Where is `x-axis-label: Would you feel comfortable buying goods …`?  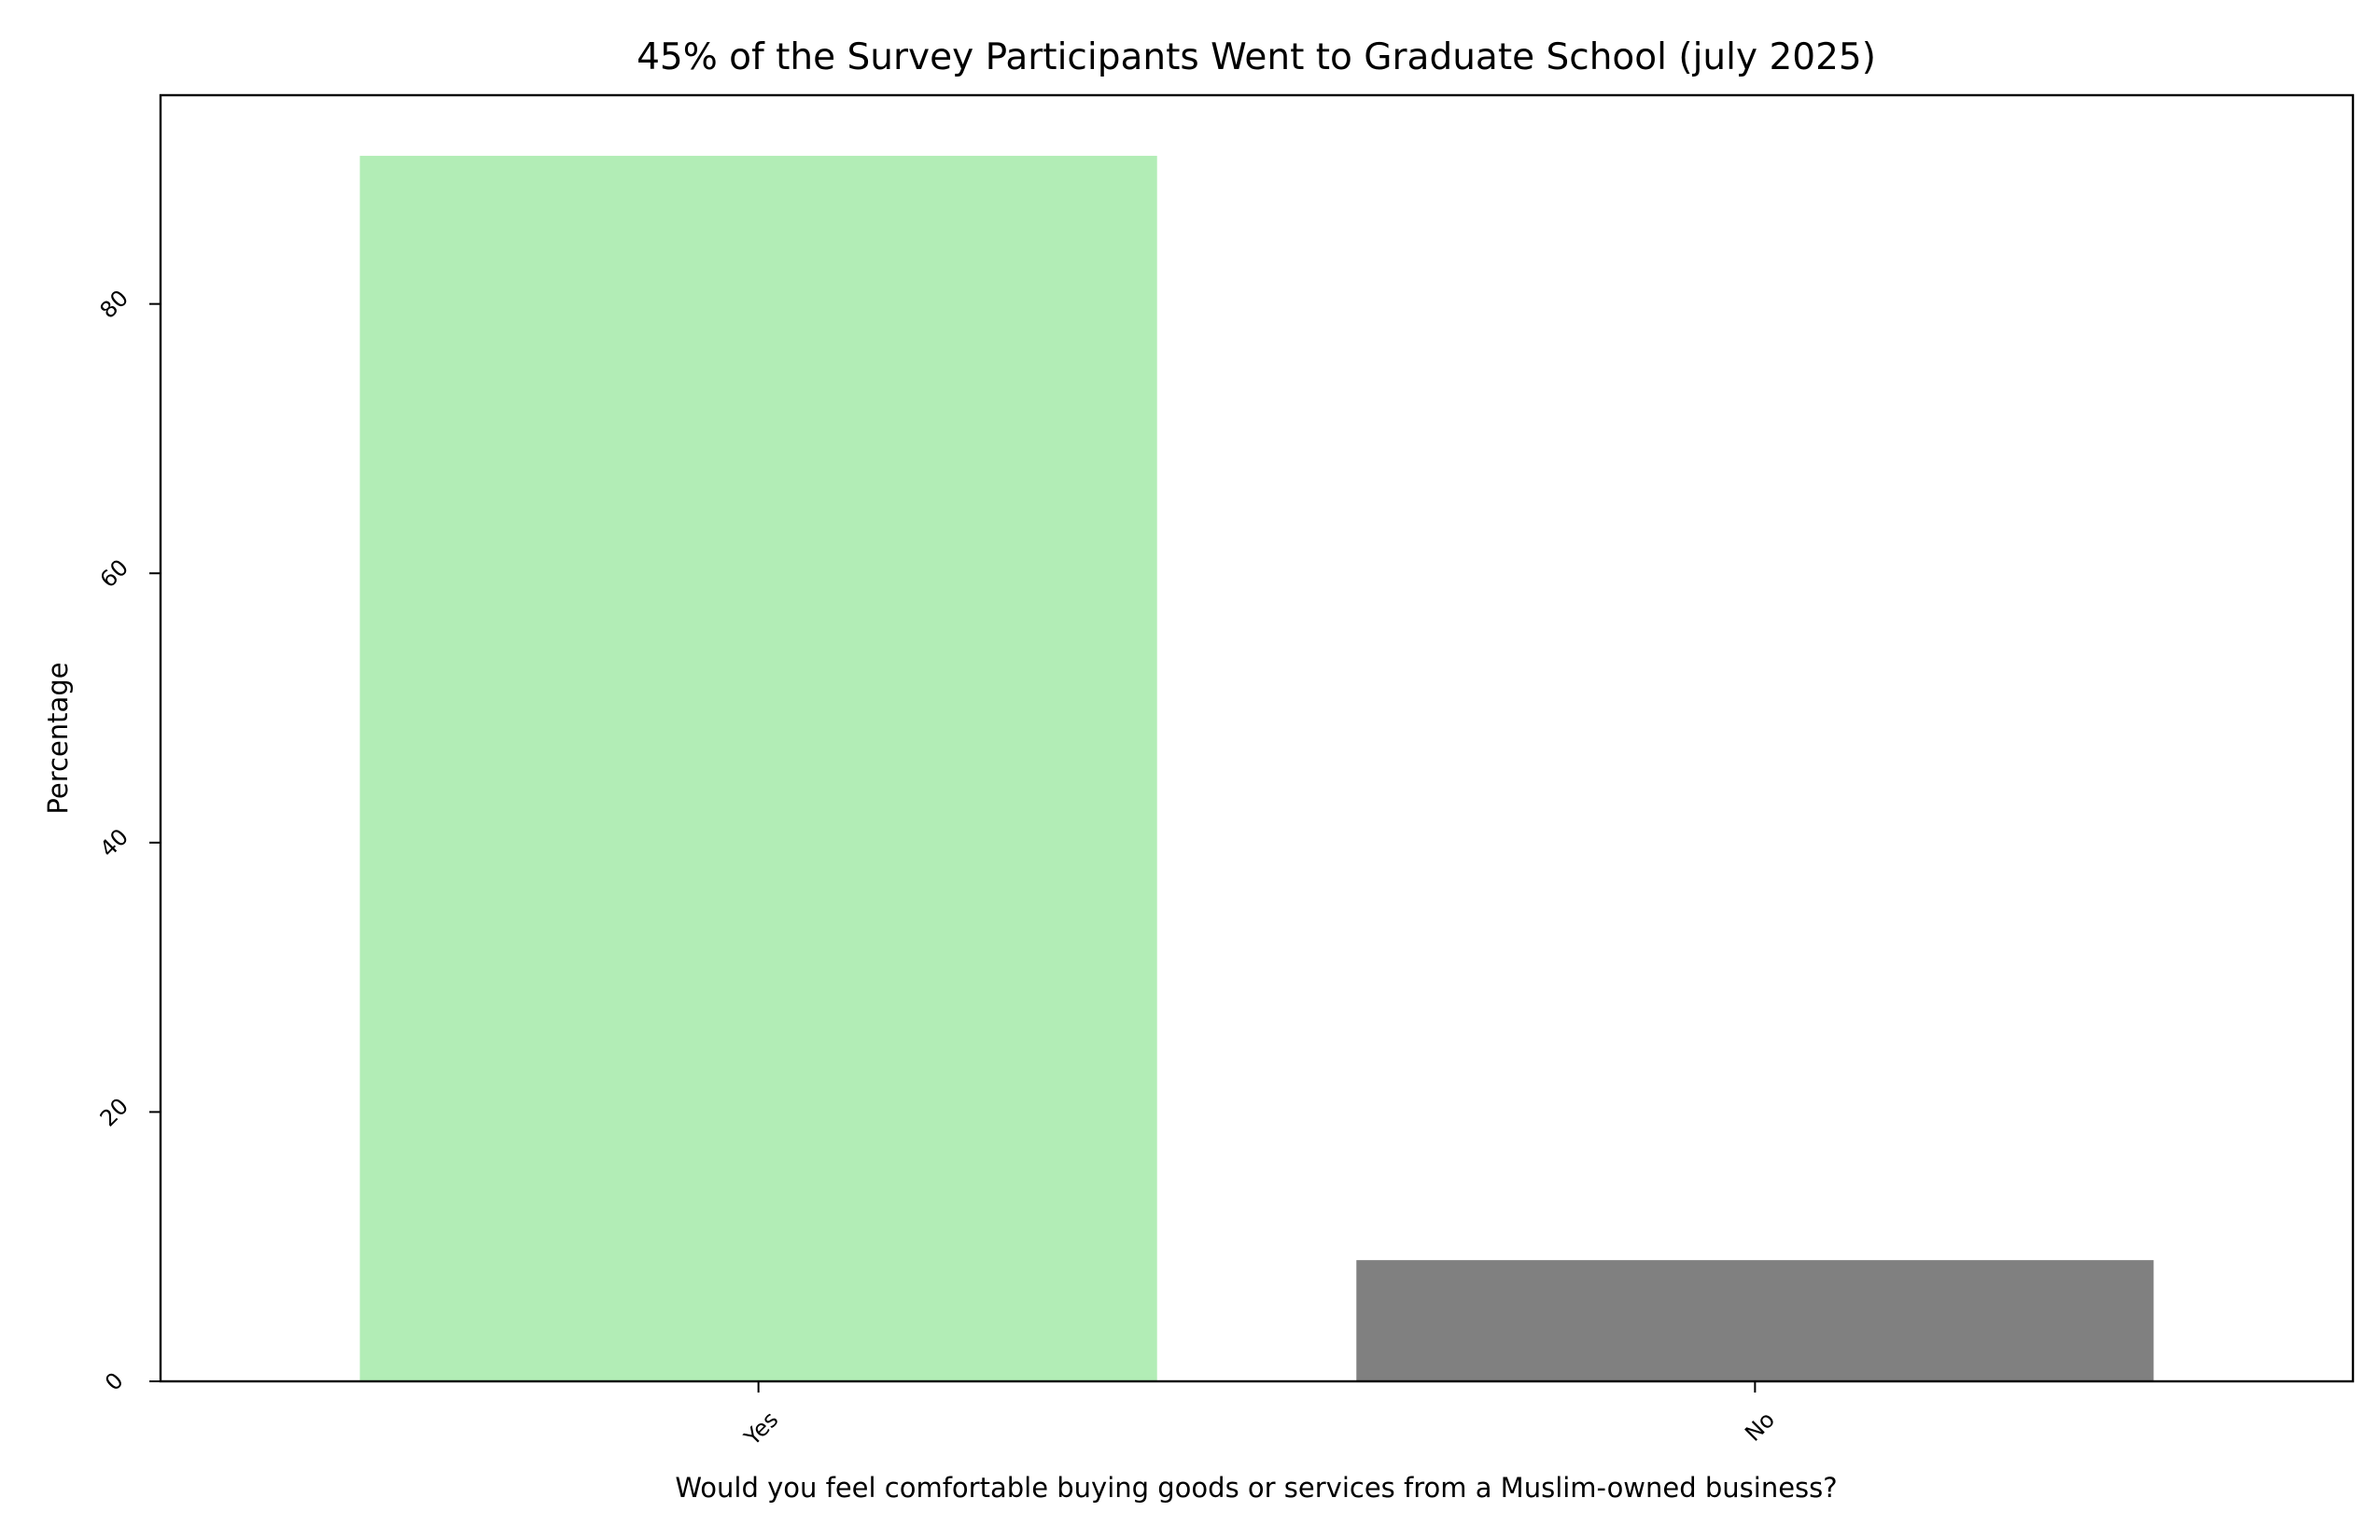
x-axis-label: Would you feel comfortable buying goods … is located at coordinates (1256, 1488).